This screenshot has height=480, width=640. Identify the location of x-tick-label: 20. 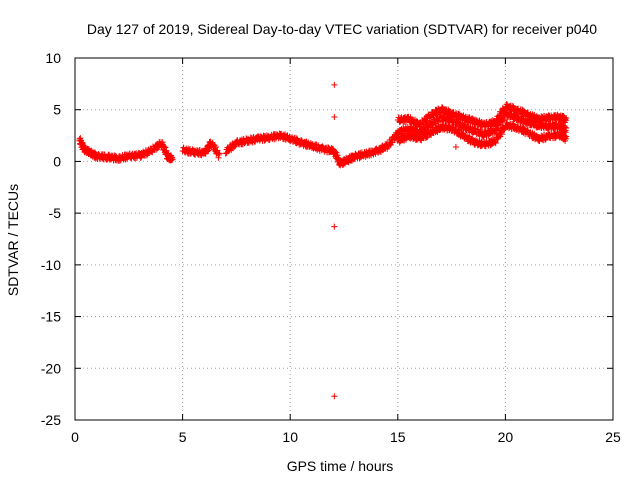
(506, 437).